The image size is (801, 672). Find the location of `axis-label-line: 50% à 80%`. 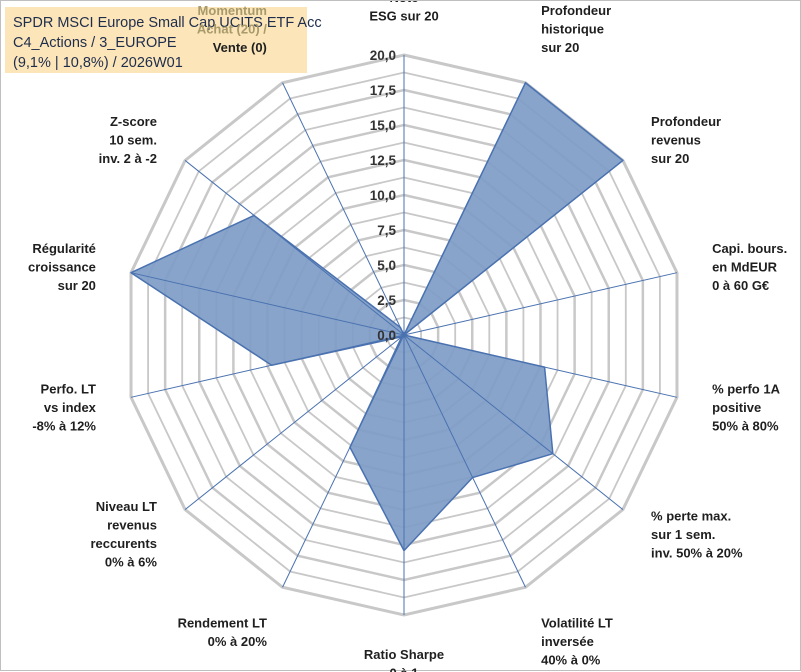

axis-label-line: 50% à 80% is located at coordinates (745, 426).